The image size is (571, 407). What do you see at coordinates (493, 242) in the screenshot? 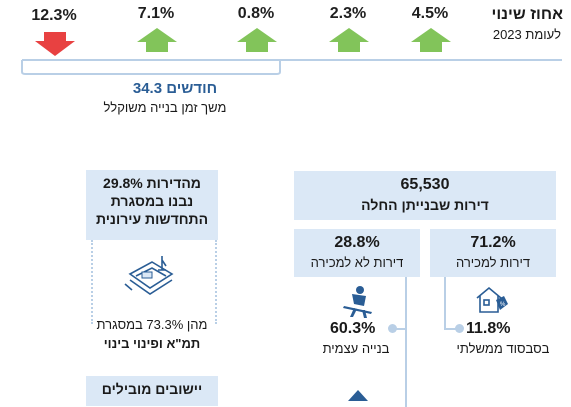
I see `for-sale-value: 71.2%` at bounding box center [493, 242].